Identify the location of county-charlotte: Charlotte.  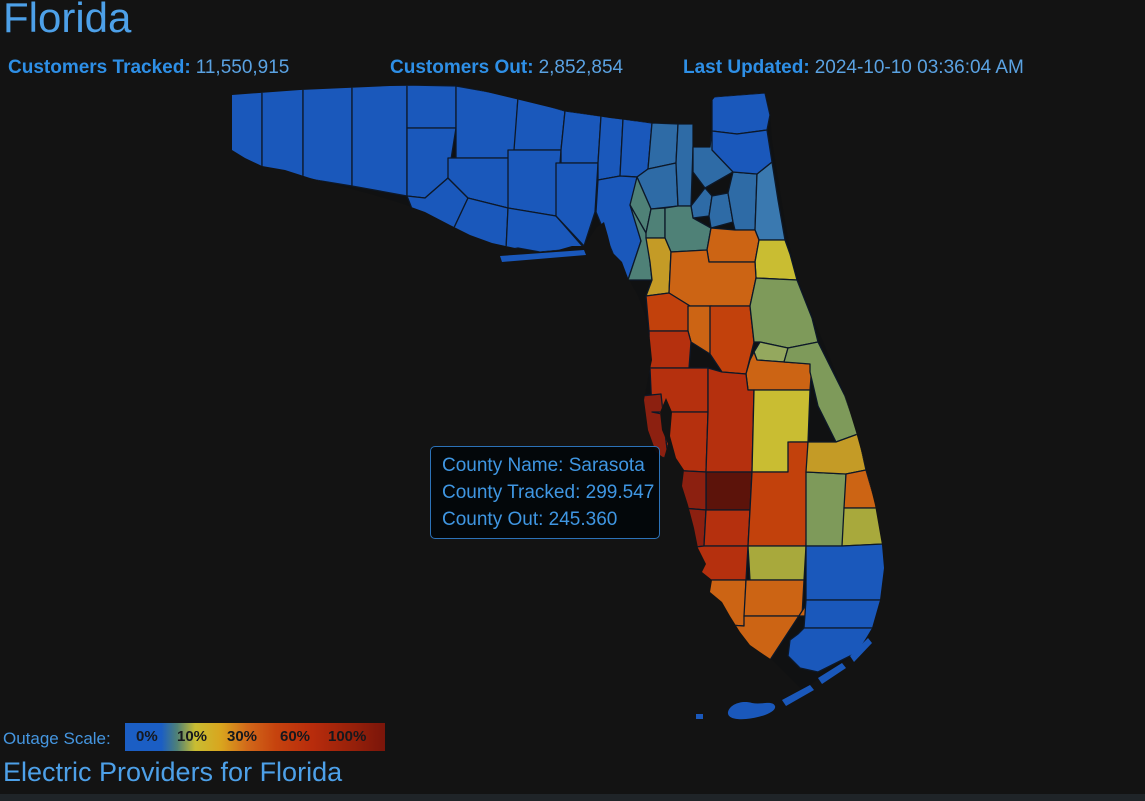
(718, 563).